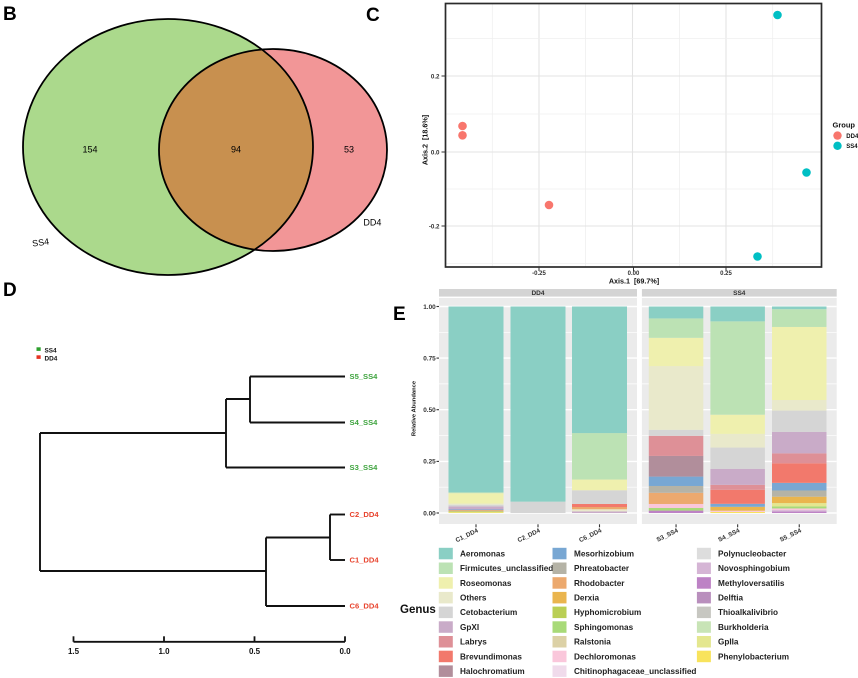 This screenshot has height=678, width=858. What do you see at coordinates (364, 376) in the screenshot?
I see `svg-text: S5_SS4` at bounding box center [364, 376].